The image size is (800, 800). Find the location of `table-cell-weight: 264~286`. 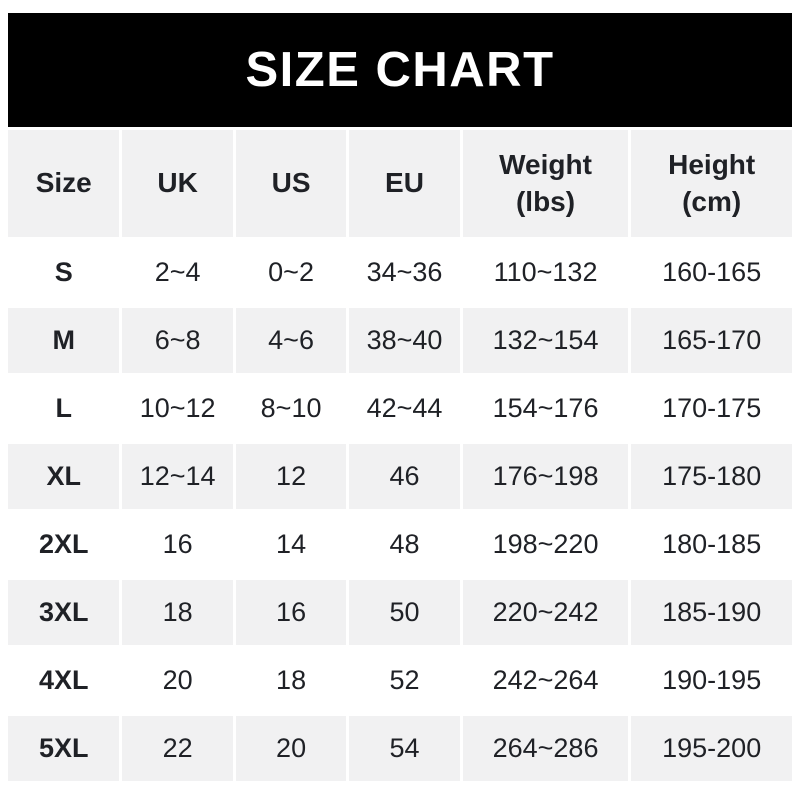

table-cell-weight: 264~286 is located at coordinates (545, 748).